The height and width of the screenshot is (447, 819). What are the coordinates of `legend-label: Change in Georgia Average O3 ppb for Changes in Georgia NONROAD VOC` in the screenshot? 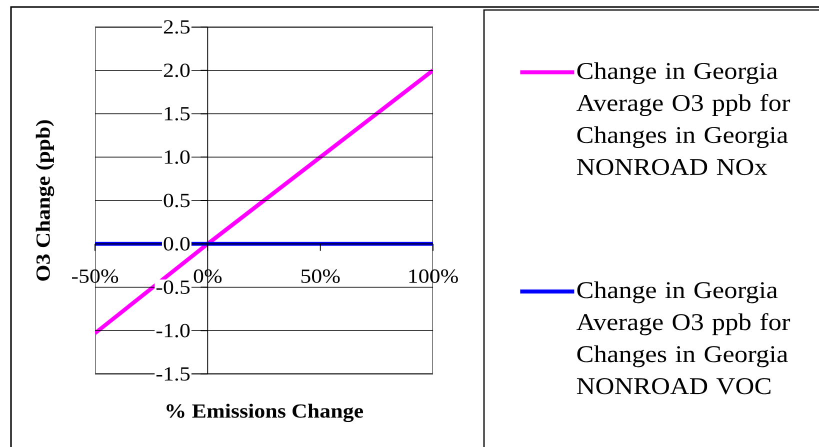 It's located at (683, 337).